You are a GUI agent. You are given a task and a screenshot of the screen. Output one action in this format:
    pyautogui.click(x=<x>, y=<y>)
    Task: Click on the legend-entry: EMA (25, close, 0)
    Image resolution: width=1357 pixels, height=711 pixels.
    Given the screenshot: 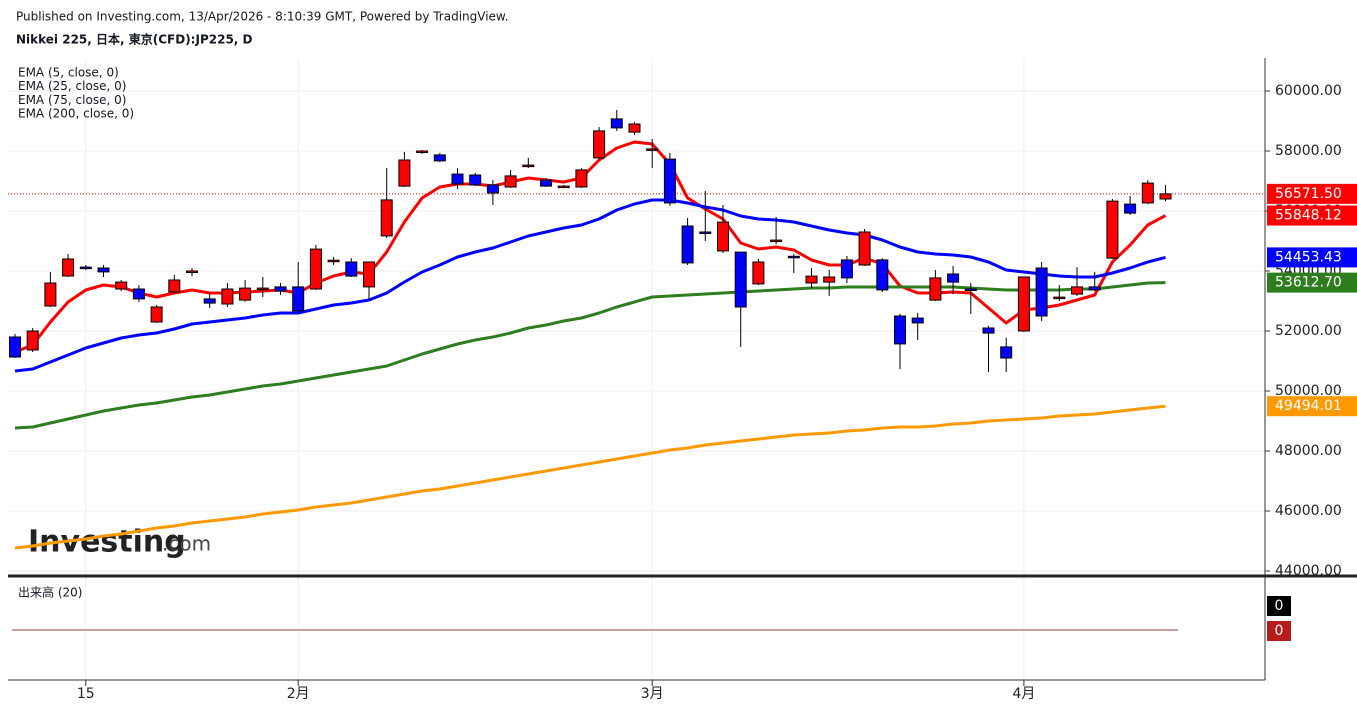 What is the action you would take?
    pyautogui.click(x=72, y=86)
    